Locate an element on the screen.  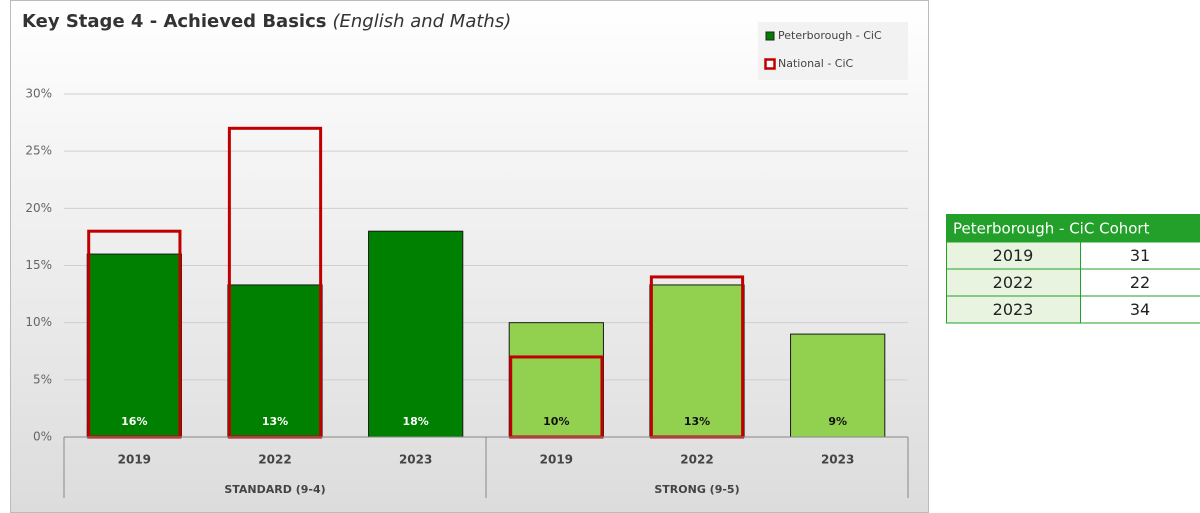
table-count: 34 is located at coordinates (1140, 309).